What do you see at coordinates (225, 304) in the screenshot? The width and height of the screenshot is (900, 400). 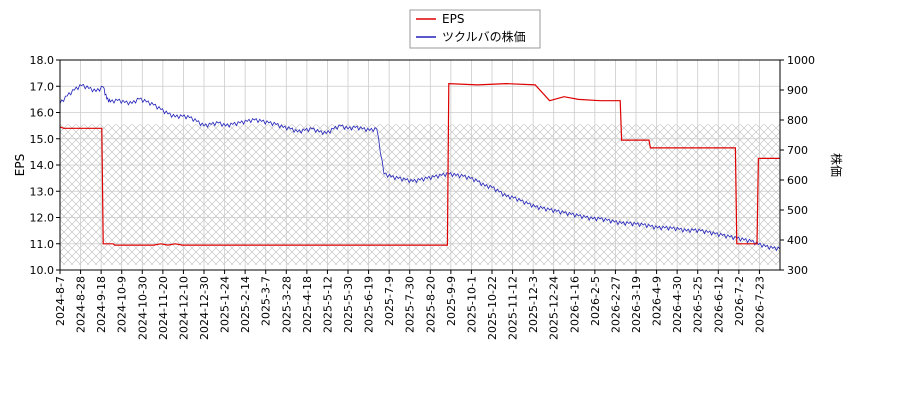 I see `x-tick-label: 2025-1-24` at bounding box center [225, 304].